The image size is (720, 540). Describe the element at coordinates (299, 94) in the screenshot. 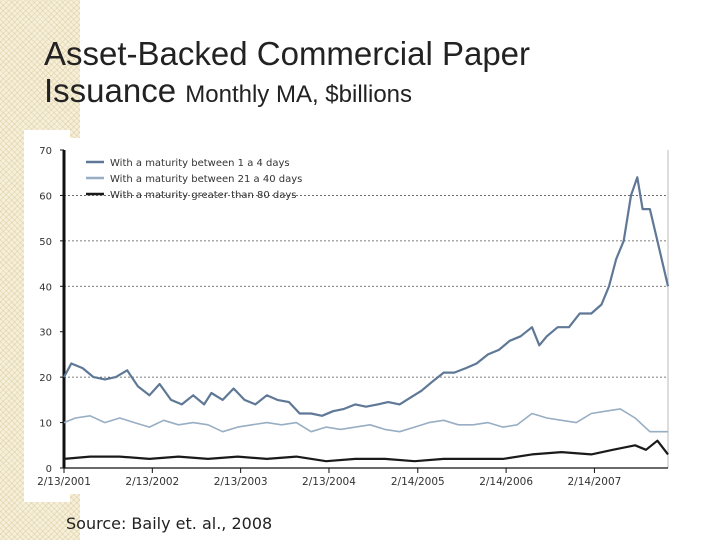

I see `title-subtitle: Monthly MA, $billions` at that location.